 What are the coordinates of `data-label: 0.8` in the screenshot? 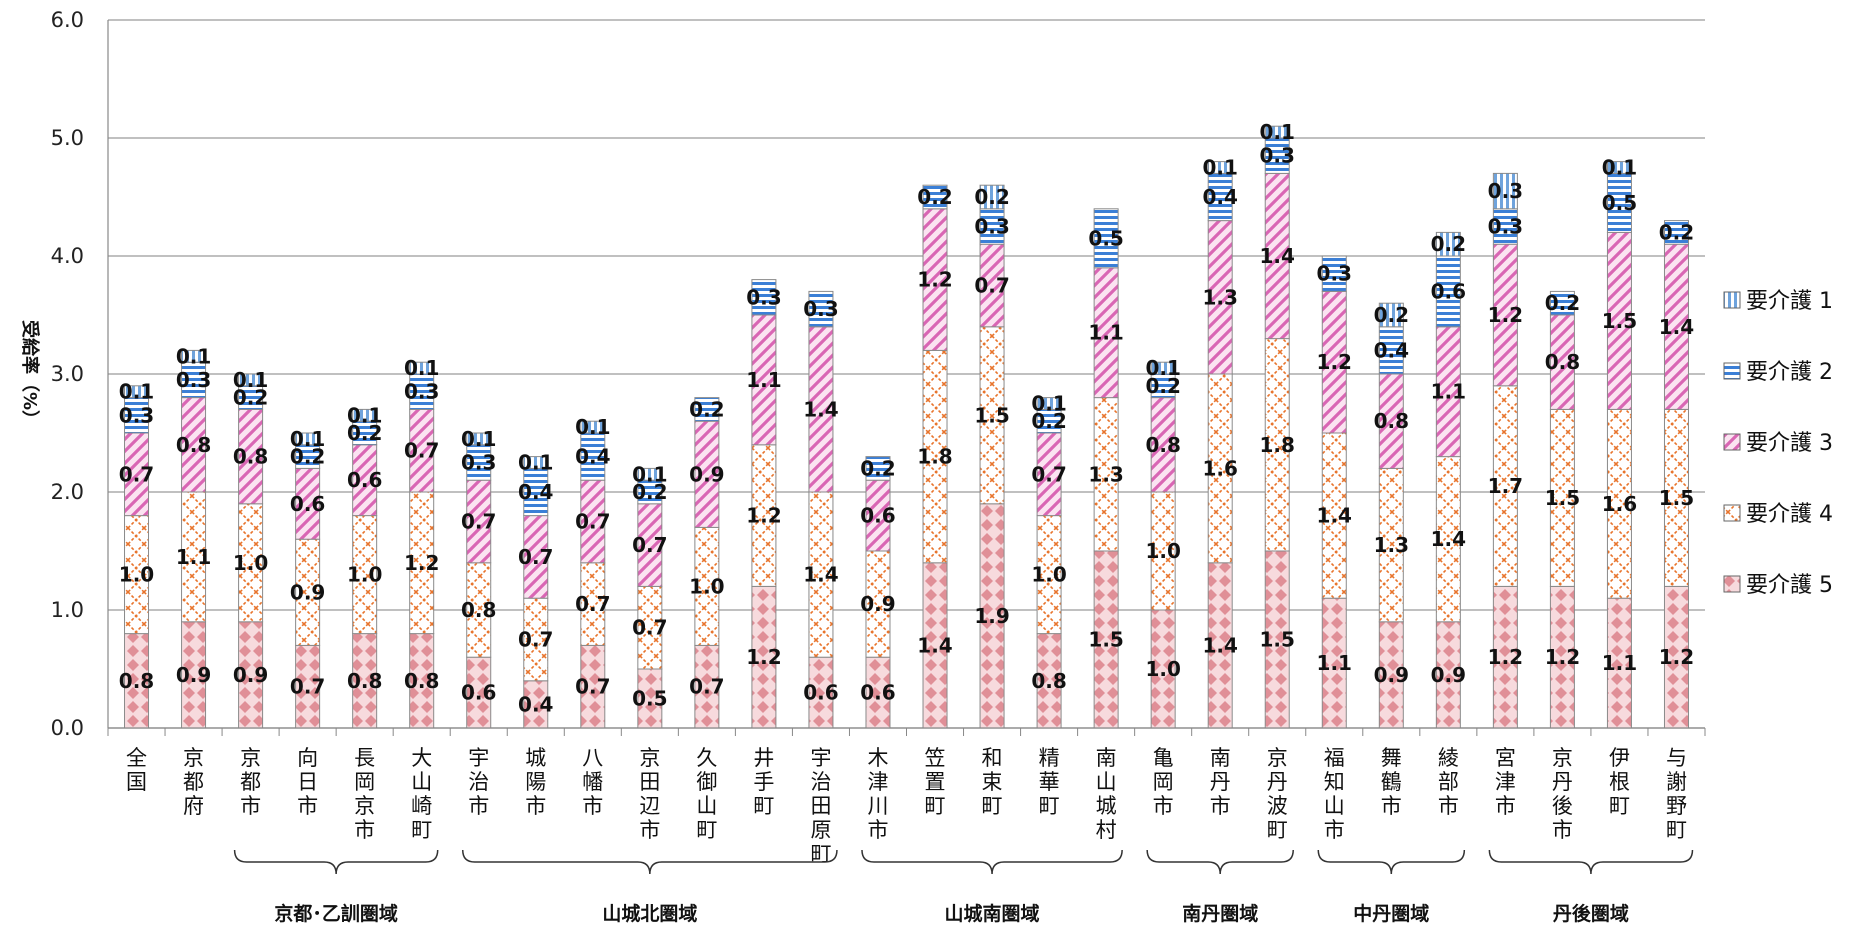 It's located at (1162, 445).